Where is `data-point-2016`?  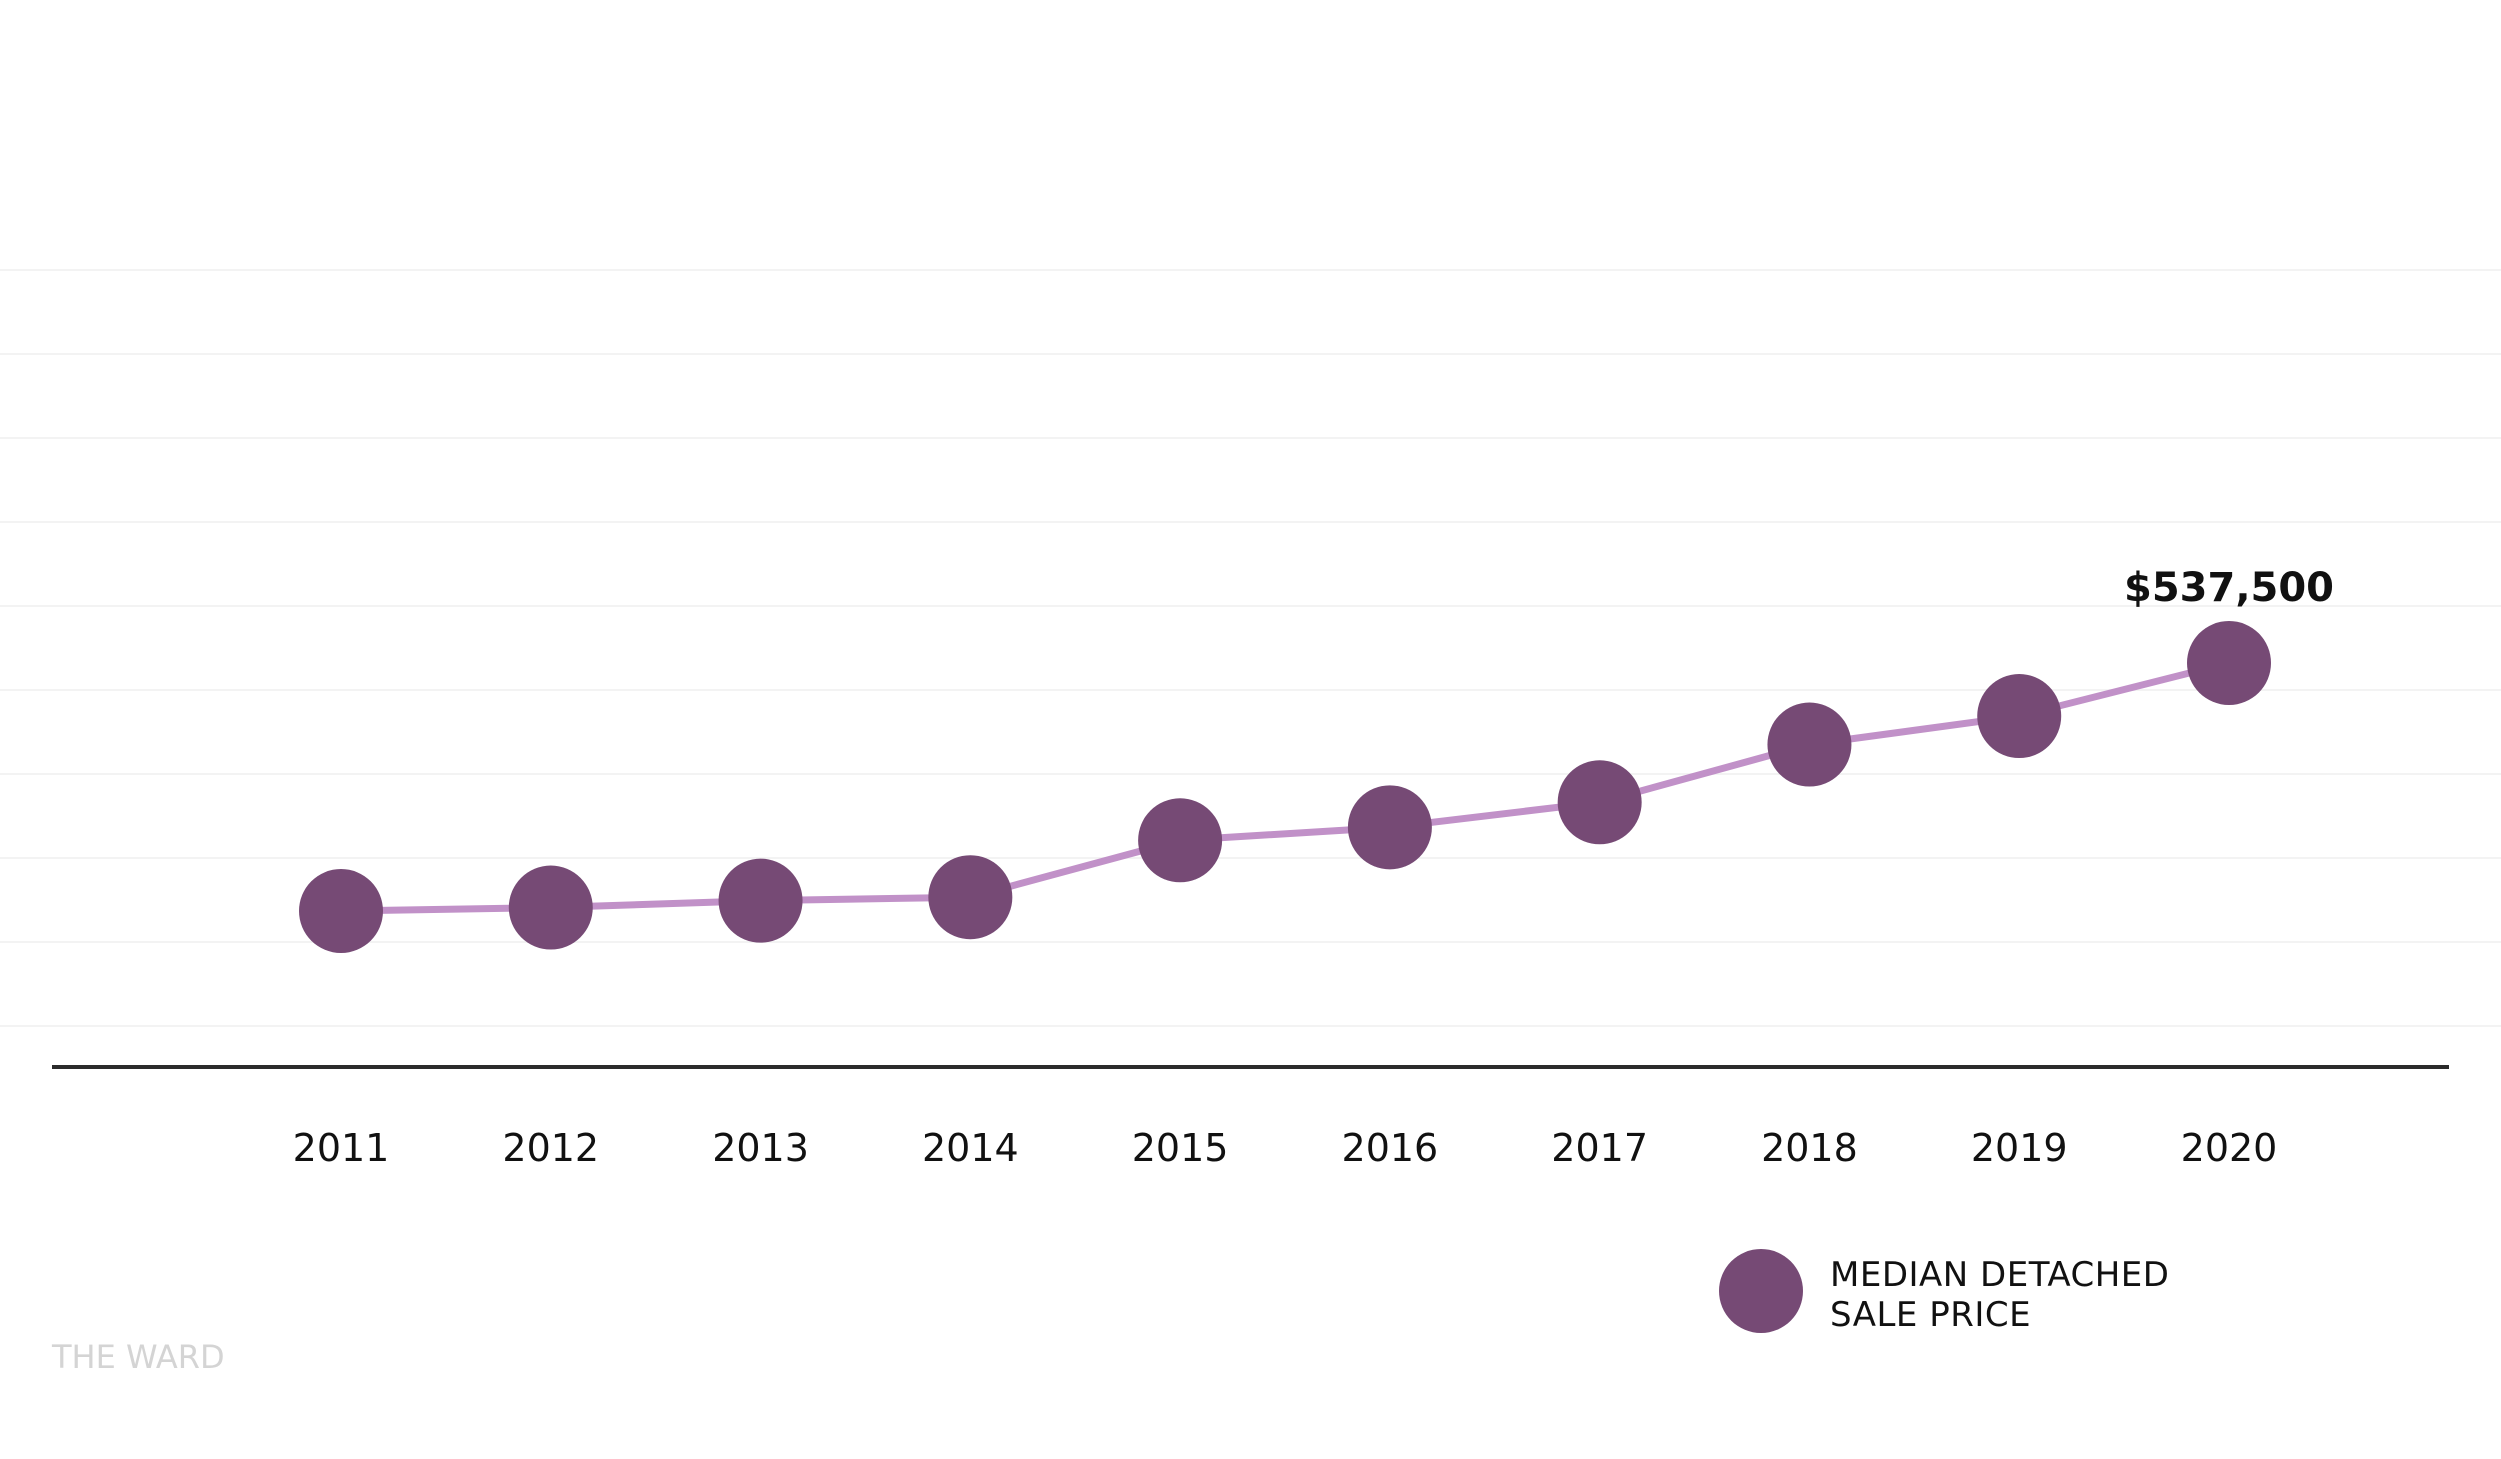 data-point-2016 is located at coordinates (1389, 827).